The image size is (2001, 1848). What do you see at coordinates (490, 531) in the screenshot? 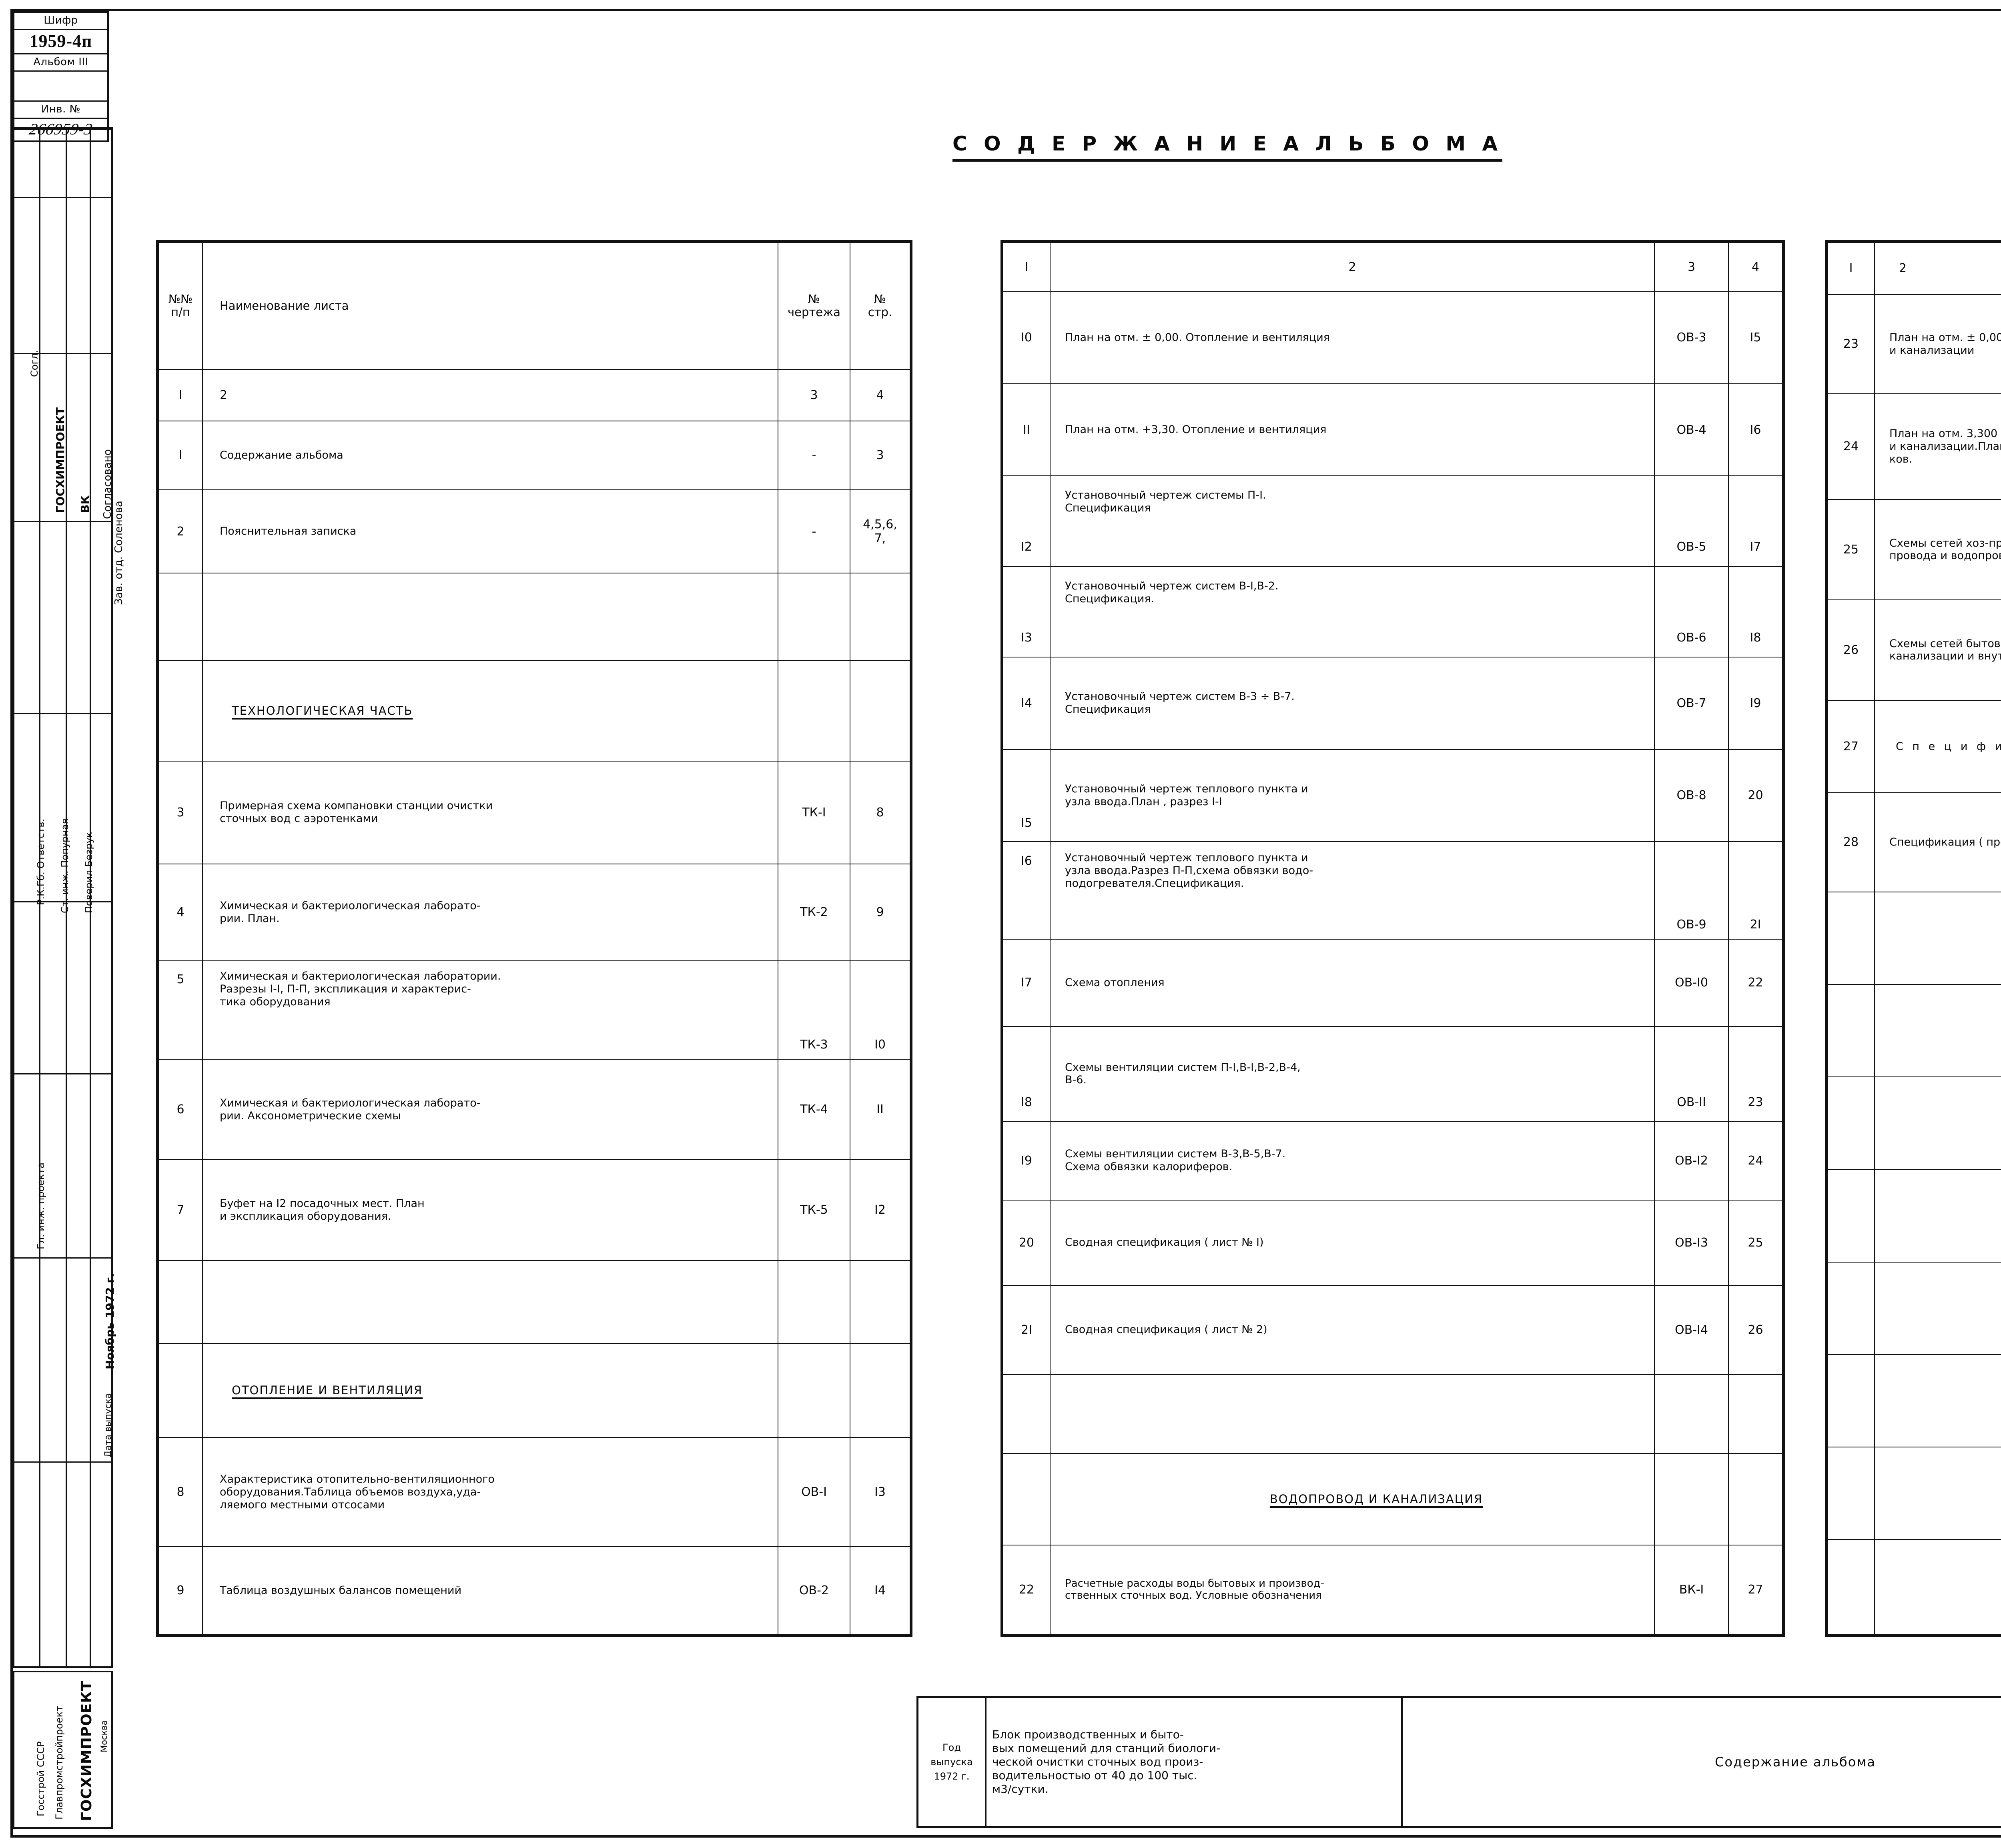
I see `row-name: Пояснительная записка` at bounding box center [490, 531].